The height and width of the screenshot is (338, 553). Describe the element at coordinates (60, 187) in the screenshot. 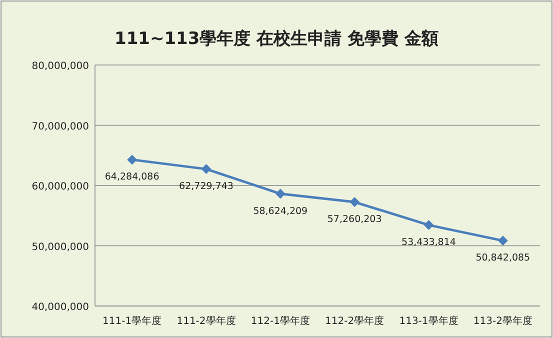

I see `y-tick-label: 60,000,000` at that location.